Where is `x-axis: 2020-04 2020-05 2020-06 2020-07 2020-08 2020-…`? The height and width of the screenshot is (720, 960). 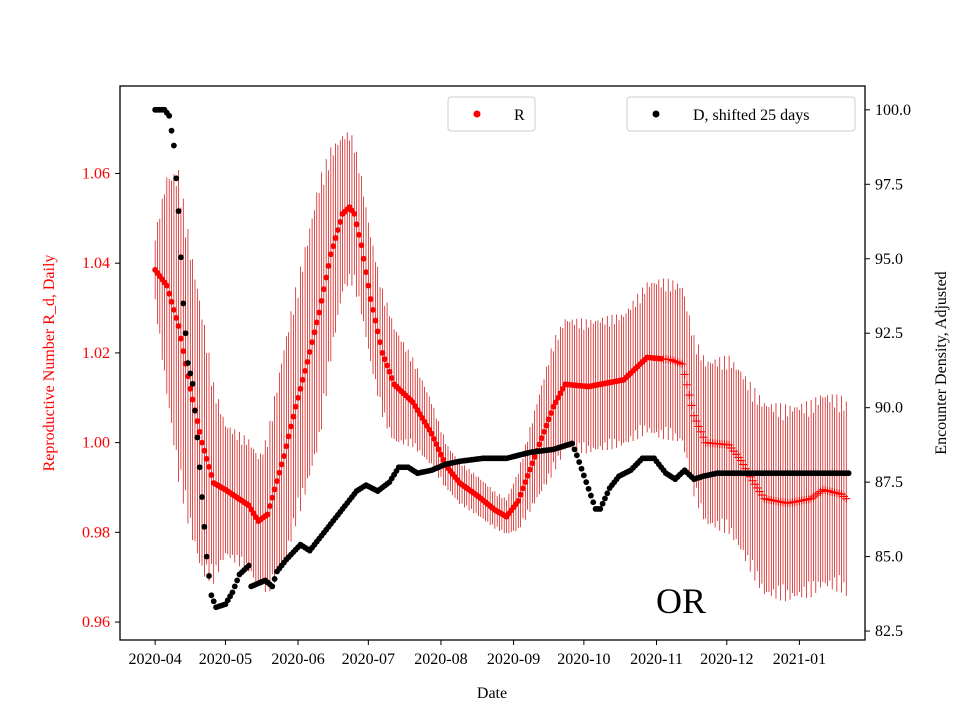 x-axis: 2020-04 2020-05 2020-06 2020-07 2020-08 2020-… is located at coordinates (477, 654).